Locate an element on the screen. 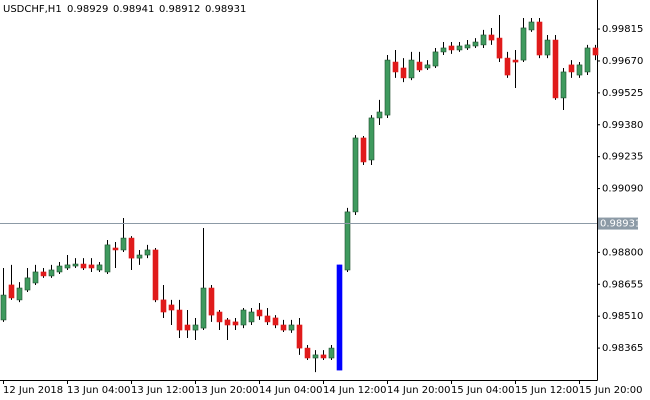 This screenshot has height=400, width=650. x-tick-label: 13 Jun 12:00 is located at coordinates (163, 390).